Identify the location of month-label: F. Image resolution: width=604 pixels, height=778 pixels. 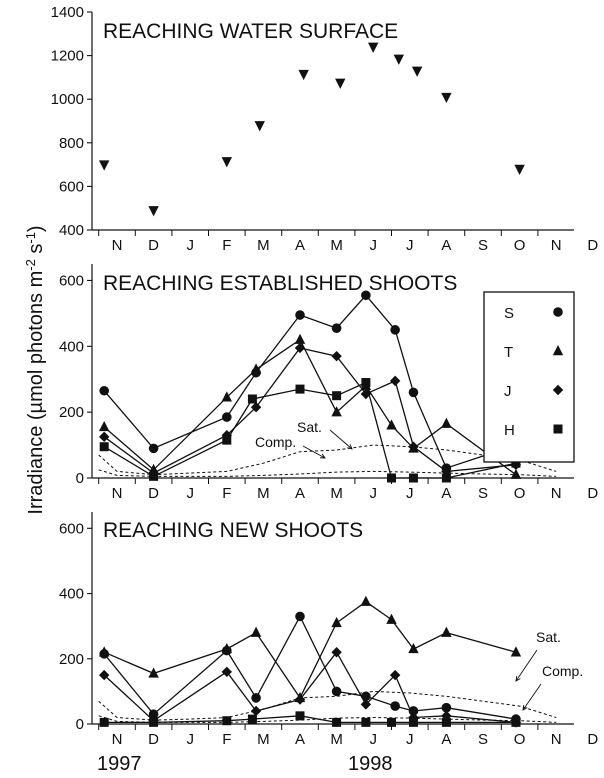
(226, 739).